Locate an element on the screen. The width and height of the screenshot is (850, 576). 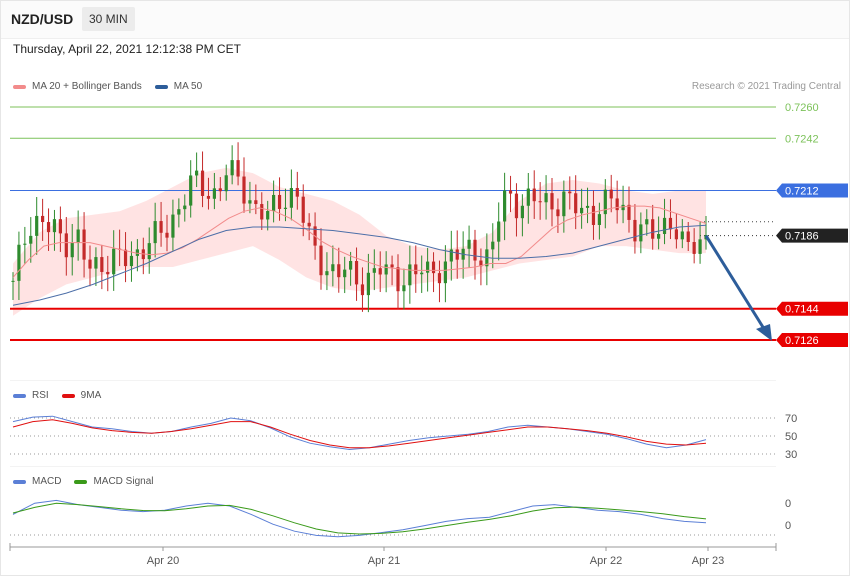
timeframe-badge: 30 MIN is located at coordinates (108, 19).